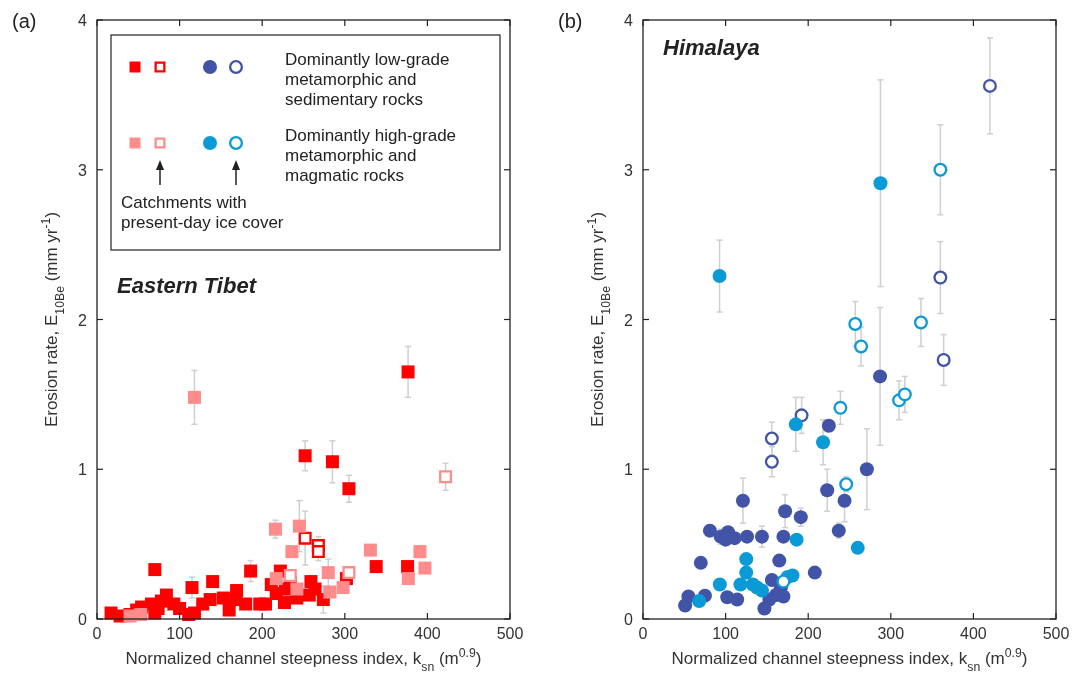 This screenshot has width=1086, height=693. Describe the element at coordinates (202, 212) in the screenshot. I see `annotation: Catchments with present-day ice cover` at that location.